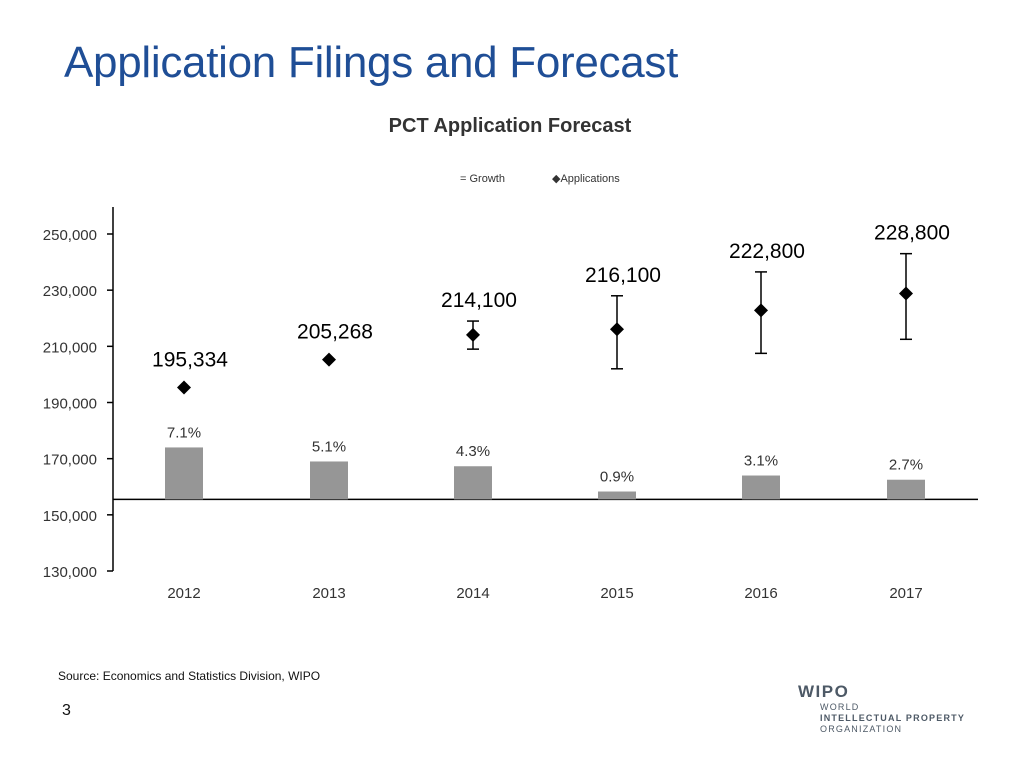 The width and height of the screenshot is (1024, 768). Describe the element at coordinates (623, 275) in the screenshot. I see `application-label: 216,100` at that location.